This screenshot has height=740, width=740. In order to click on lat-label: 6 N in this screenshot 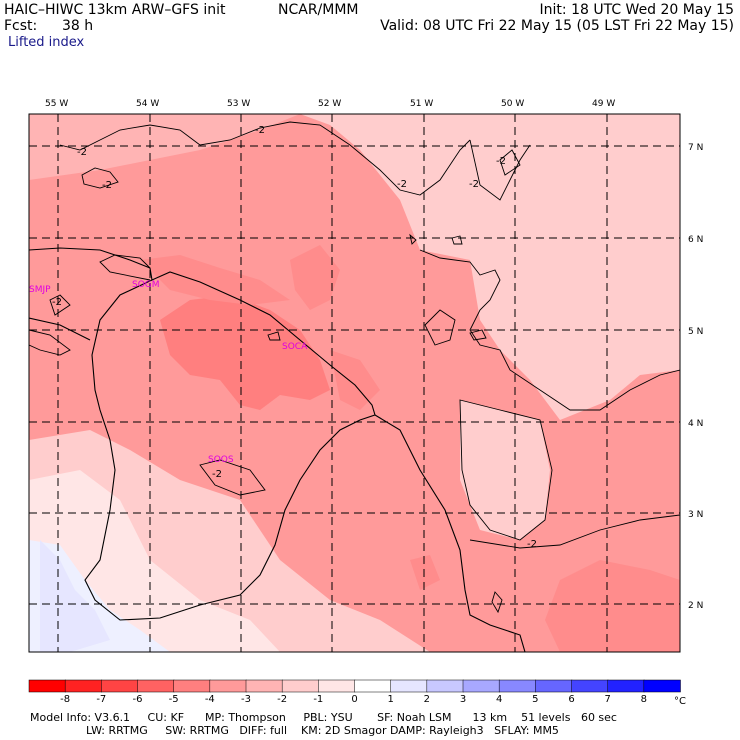, I will do `click(695, 240)`.